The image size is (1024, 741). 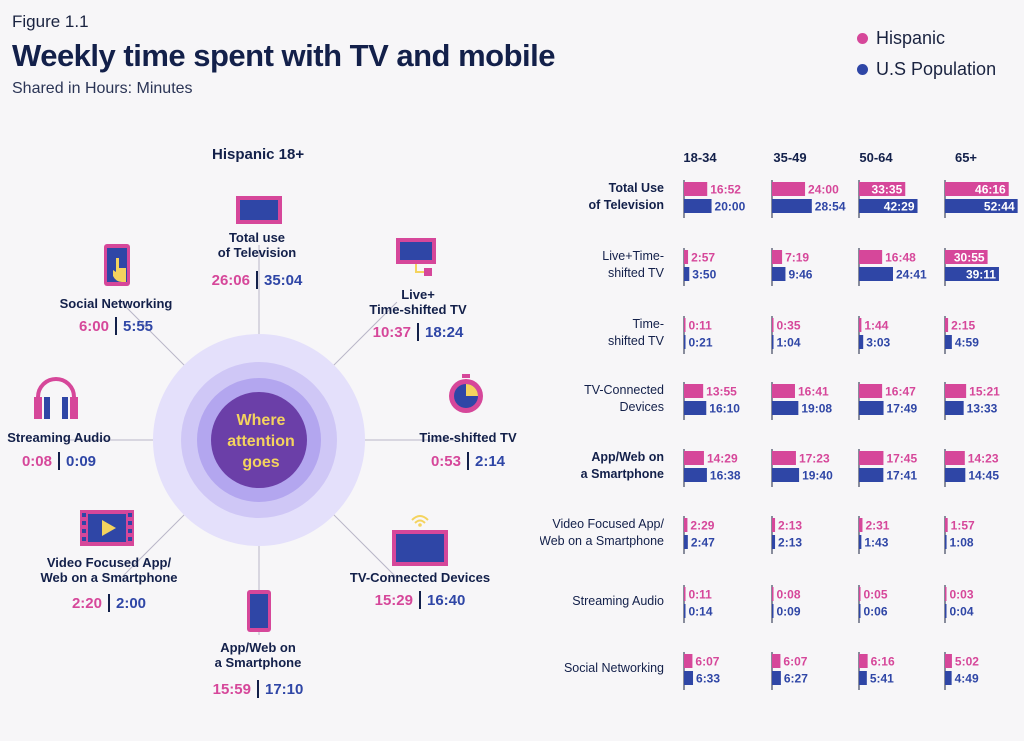 What do you see at coordinates (703, 258) in the screenshot?
I see `hispanic-value-label: 2:57` at bounding box center [703, 258].